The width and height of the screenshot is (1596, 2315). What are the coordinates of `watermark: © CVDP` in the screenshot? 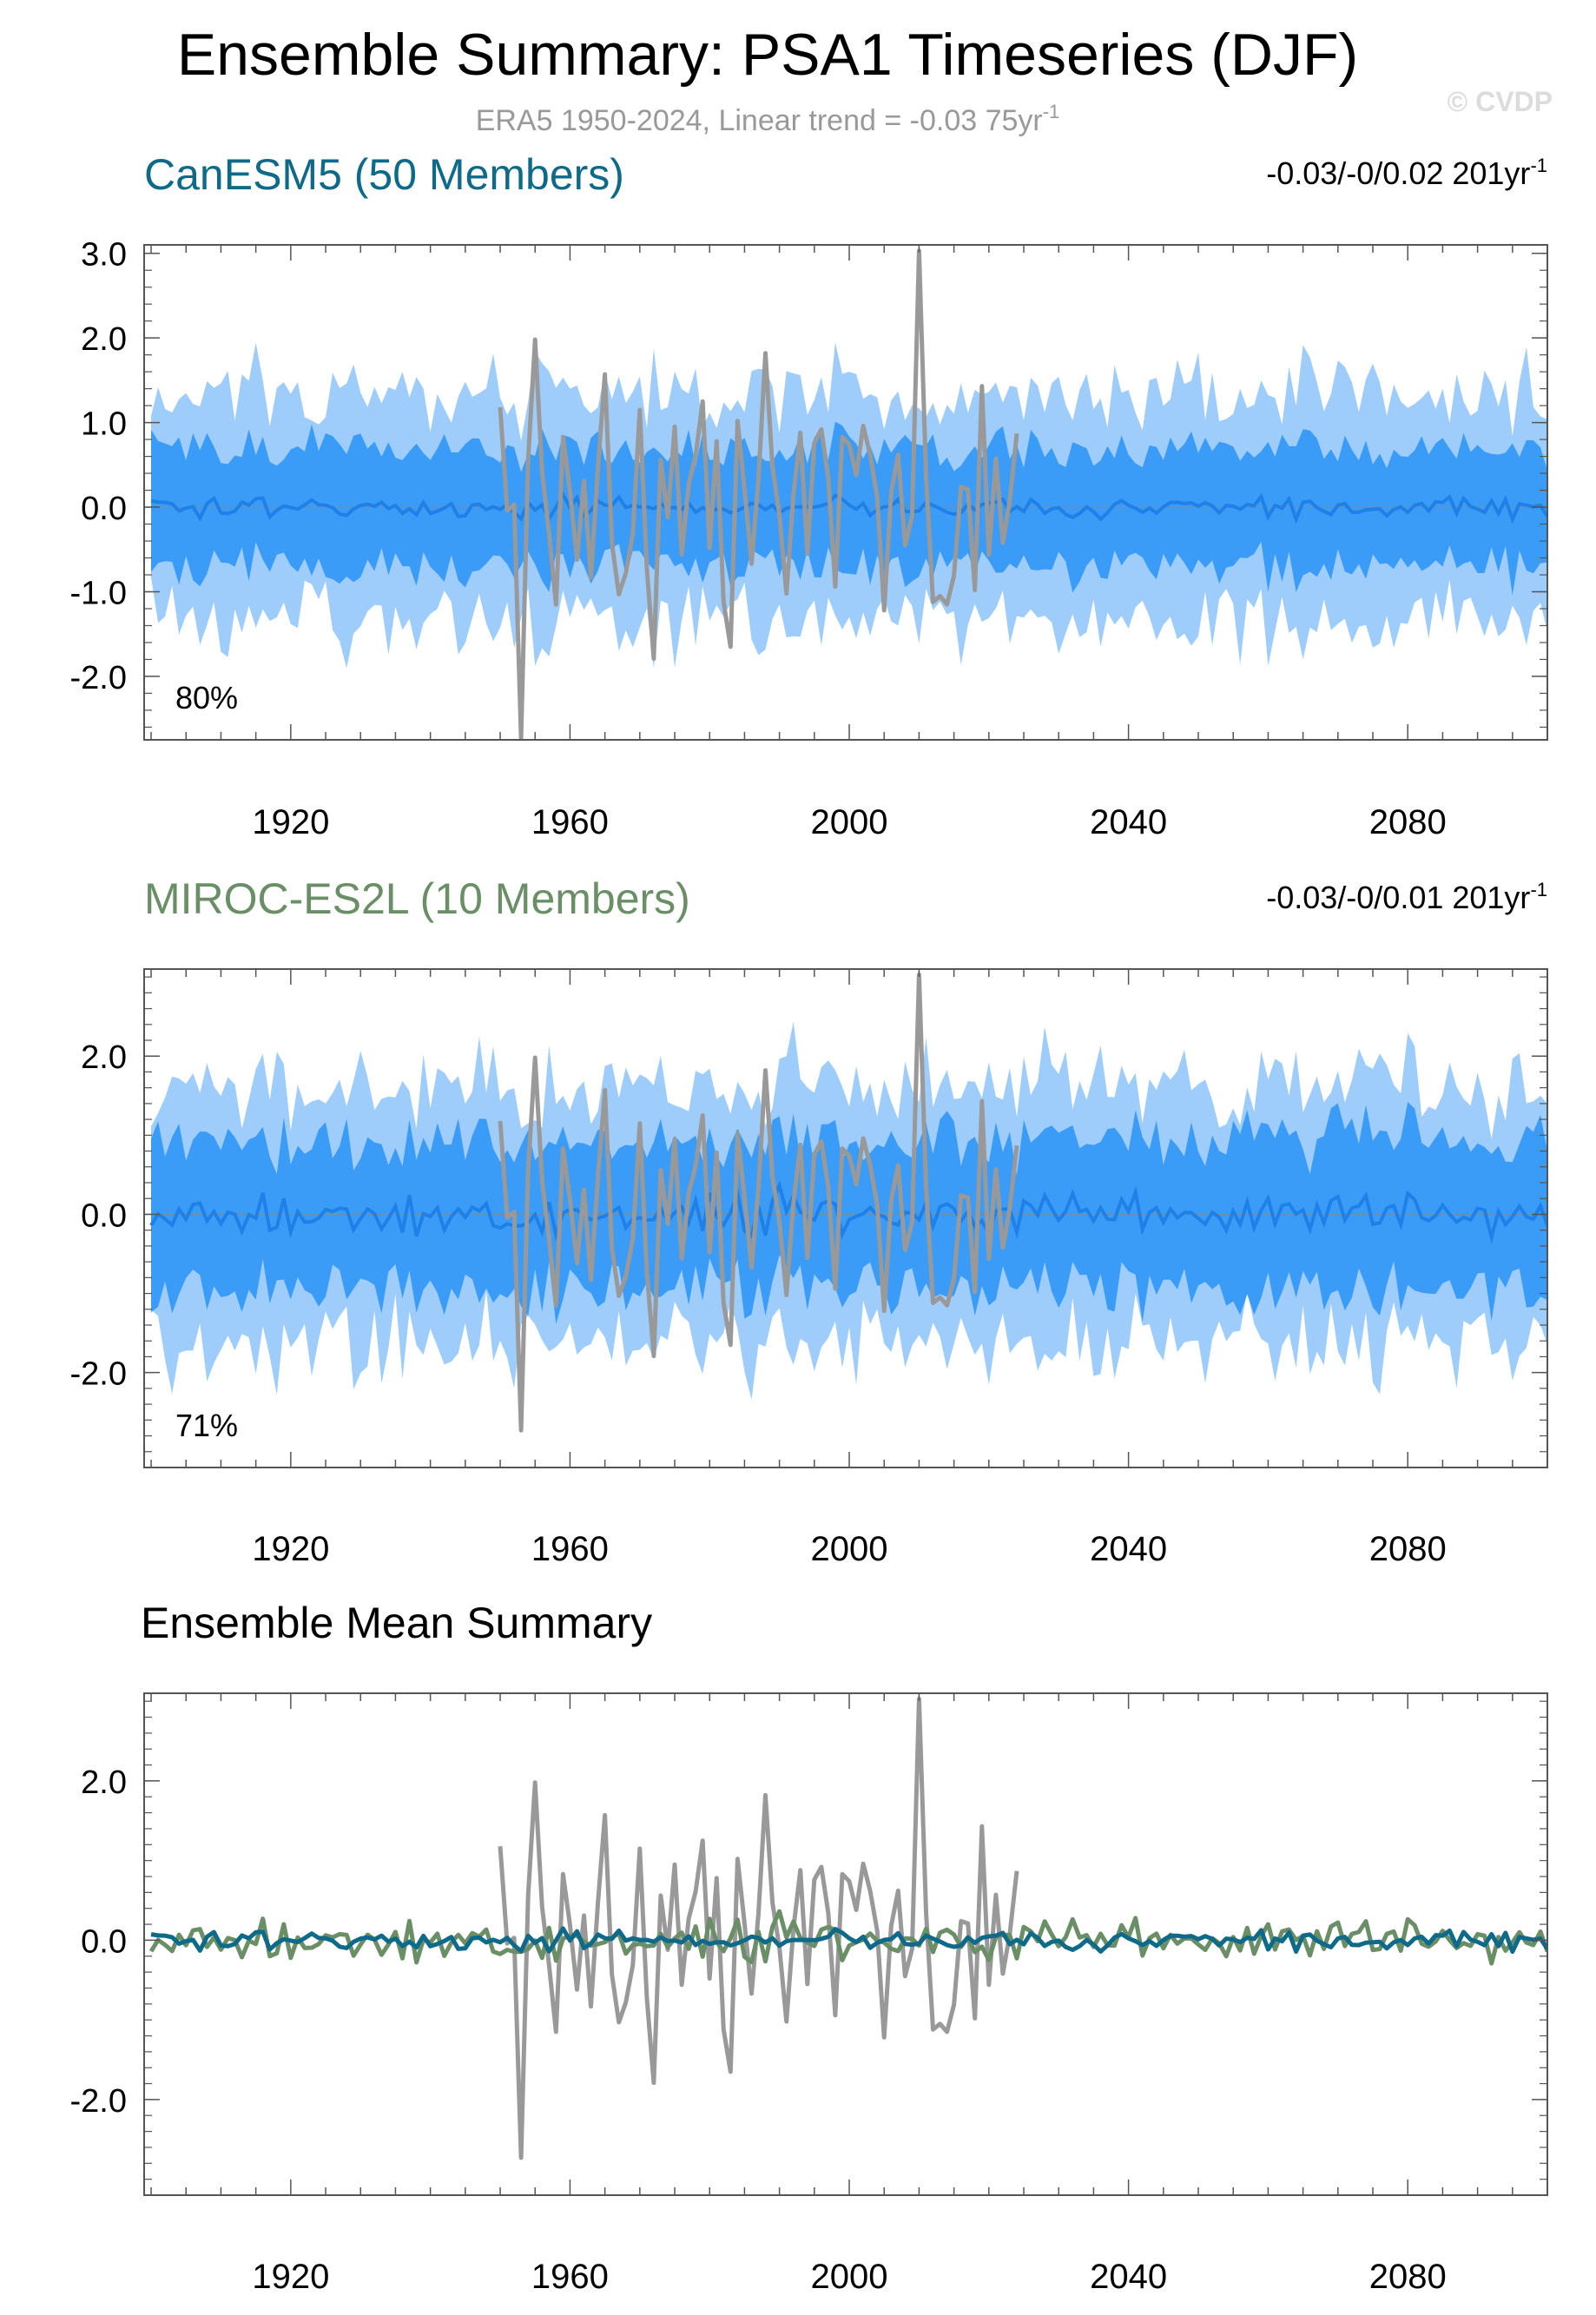 It's located at (1500, 101).